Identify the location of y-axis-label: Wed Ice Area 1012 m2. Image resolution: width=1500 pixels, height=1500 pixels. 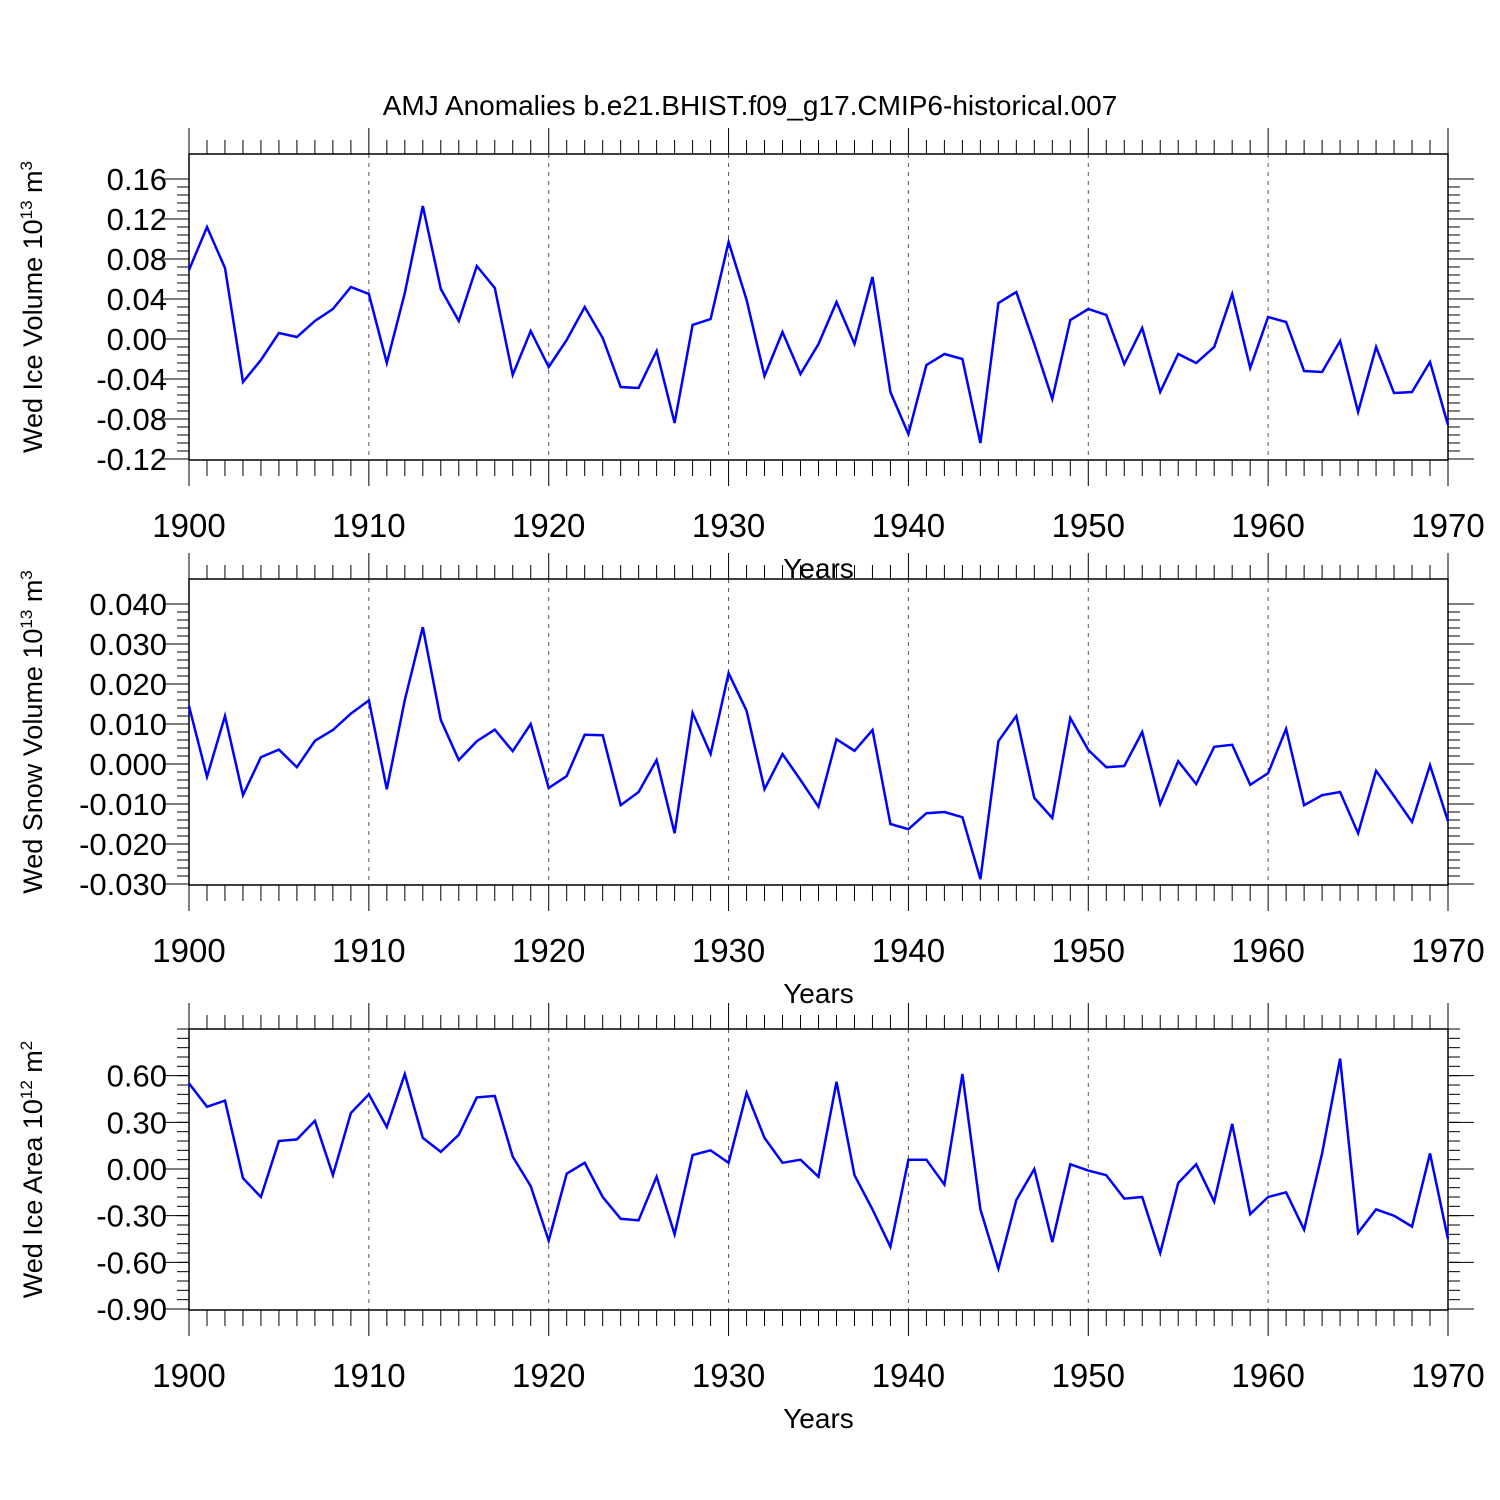
(32, 1170).